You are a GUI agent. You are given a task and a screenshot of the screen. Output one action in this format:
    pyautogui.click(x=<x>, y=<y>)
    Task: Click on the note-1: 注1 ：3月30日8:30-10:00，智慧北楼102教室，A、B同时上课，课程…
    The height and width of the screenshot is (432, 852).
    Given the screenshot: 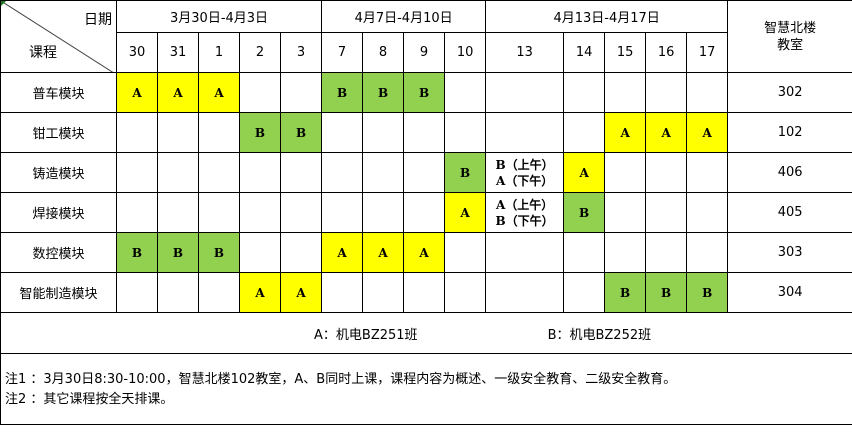 What is the action you would take?
    pyautogui.click(x=341, y=379)
    